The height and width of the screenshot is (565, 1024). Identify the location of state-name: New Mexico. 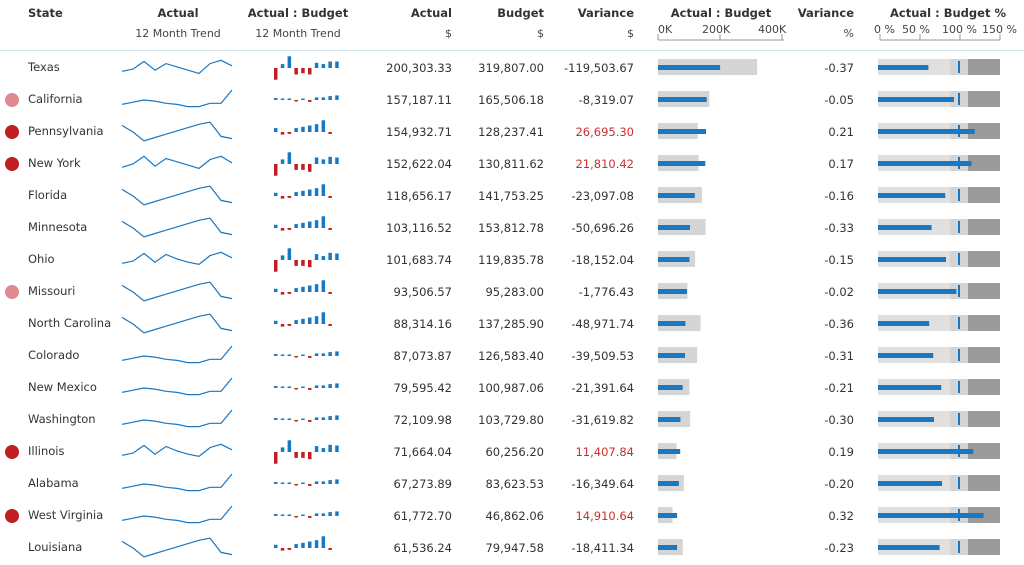
(62, 387).